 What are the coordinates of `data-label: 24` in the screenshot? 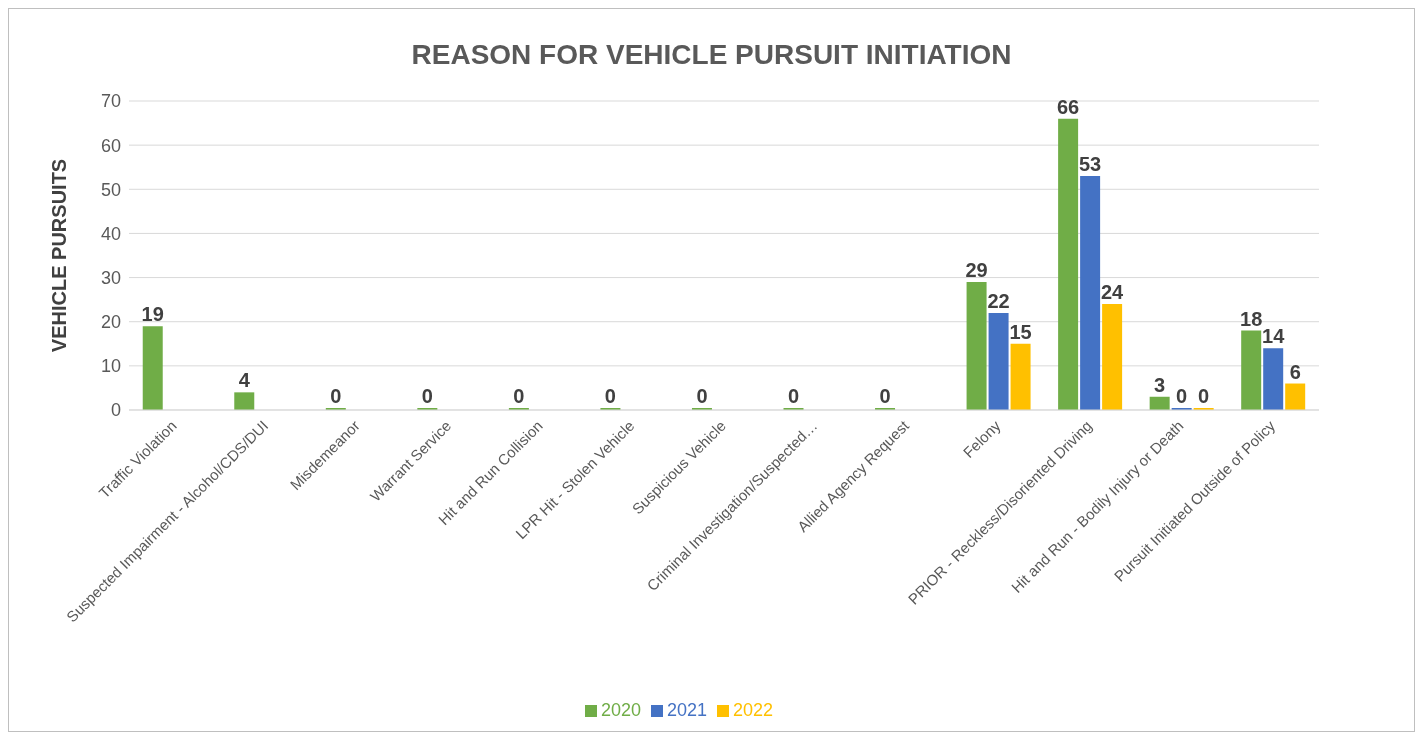 It's located at (1112, 292).